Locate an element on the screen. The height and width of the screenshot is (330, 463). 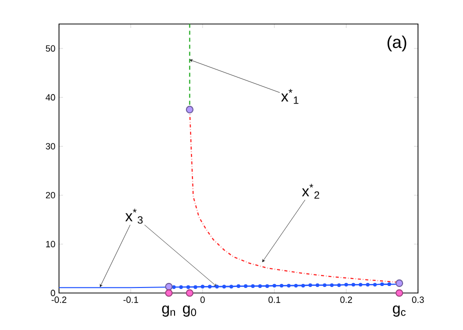
x-tick-label: 0.3 is located at coordinates (418, 299).